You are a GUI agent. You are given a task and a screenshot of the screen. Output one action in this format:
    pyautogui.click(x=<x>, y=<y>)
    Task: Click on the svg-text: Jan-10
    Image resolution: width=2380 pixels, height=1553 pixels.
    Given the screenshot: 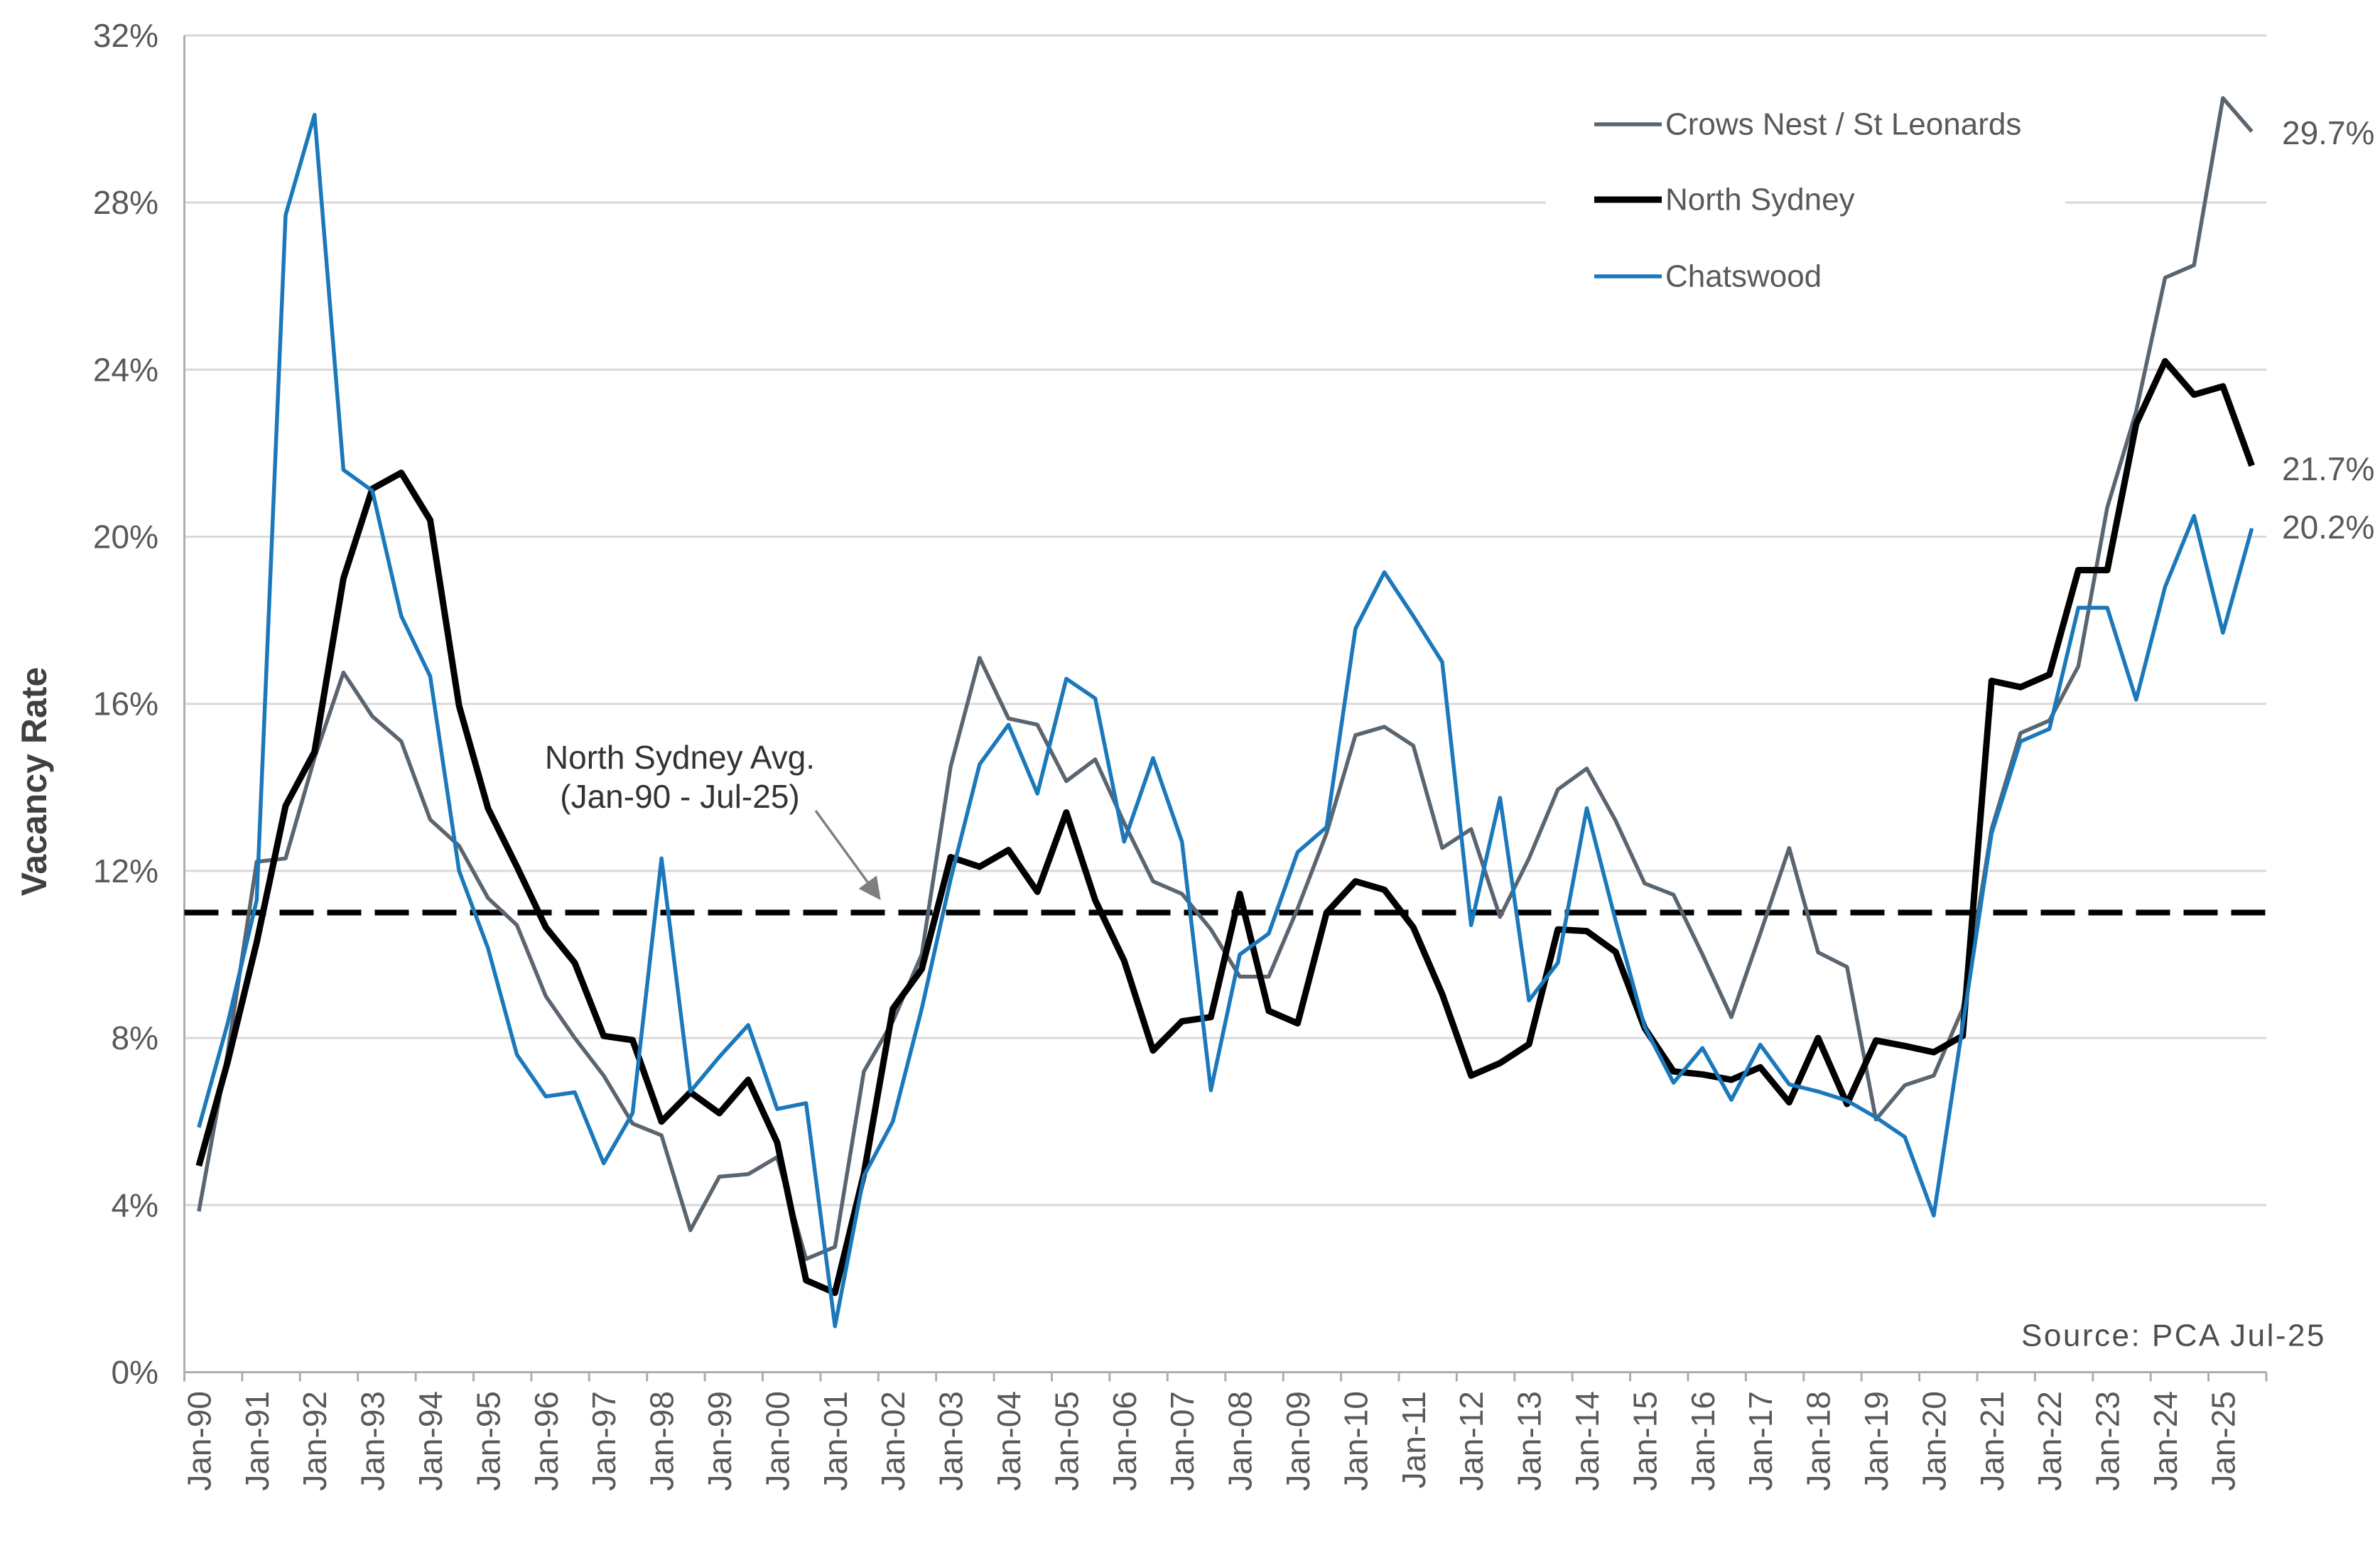 What is the action you would take?
    pyautogui.click(x=1356, y=1441)
    